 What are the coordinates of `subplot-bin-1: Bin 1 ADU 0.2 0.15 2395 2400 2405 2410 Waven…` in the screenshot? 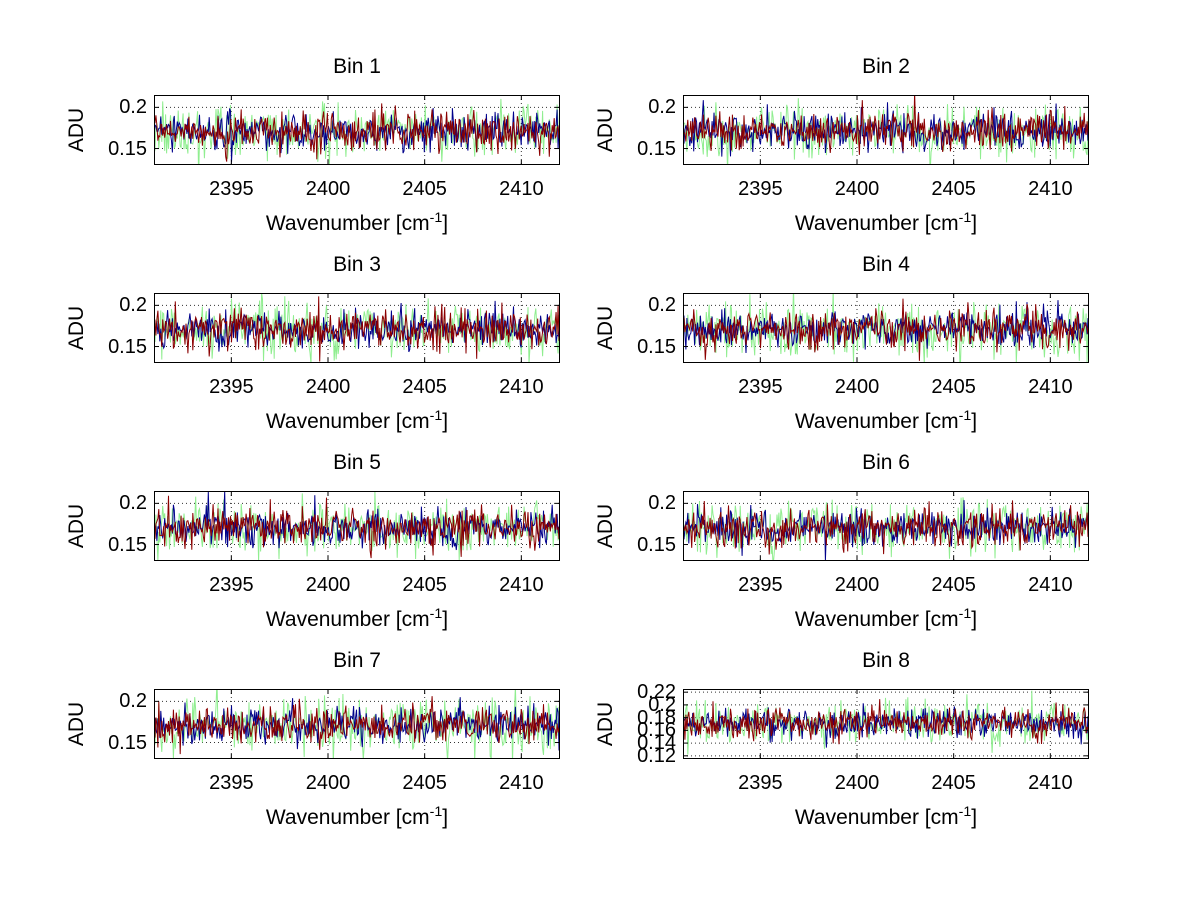 It's located at (312, 145).